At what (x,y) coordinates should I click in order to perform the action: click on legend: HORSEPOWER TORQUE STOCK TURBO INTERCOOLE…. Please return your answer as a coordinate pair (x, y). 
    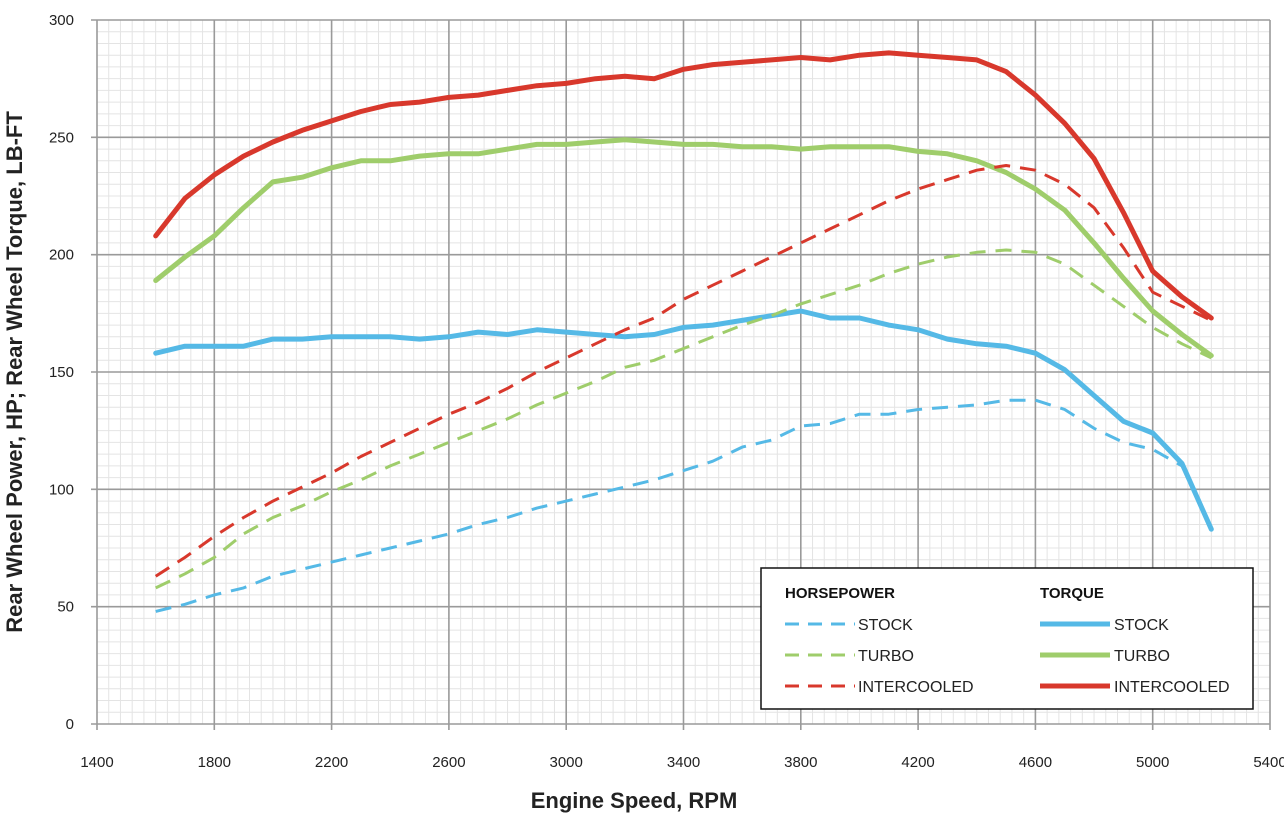
    Looking at the image, I should click on (1007, 638).